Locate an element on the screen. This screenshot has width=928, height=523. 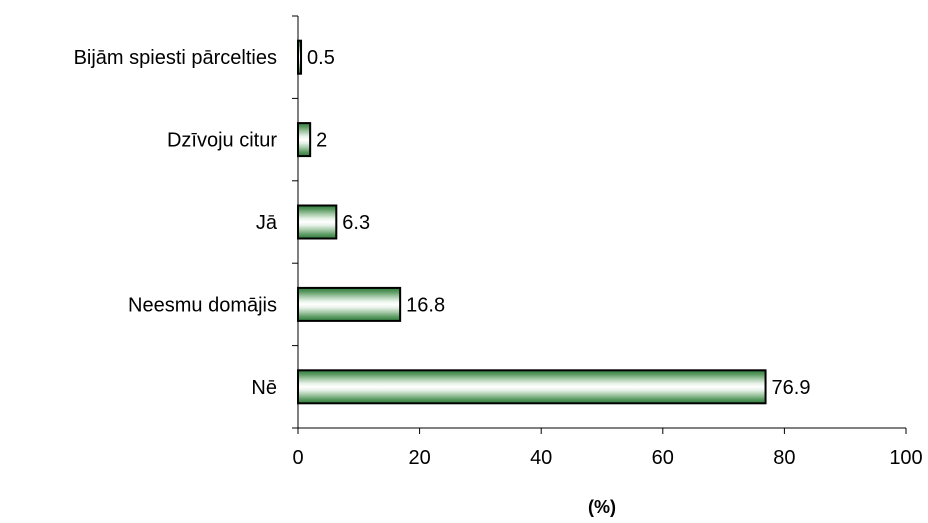
category-label: Dzīvoju citur is located at coordinates (222, 141).